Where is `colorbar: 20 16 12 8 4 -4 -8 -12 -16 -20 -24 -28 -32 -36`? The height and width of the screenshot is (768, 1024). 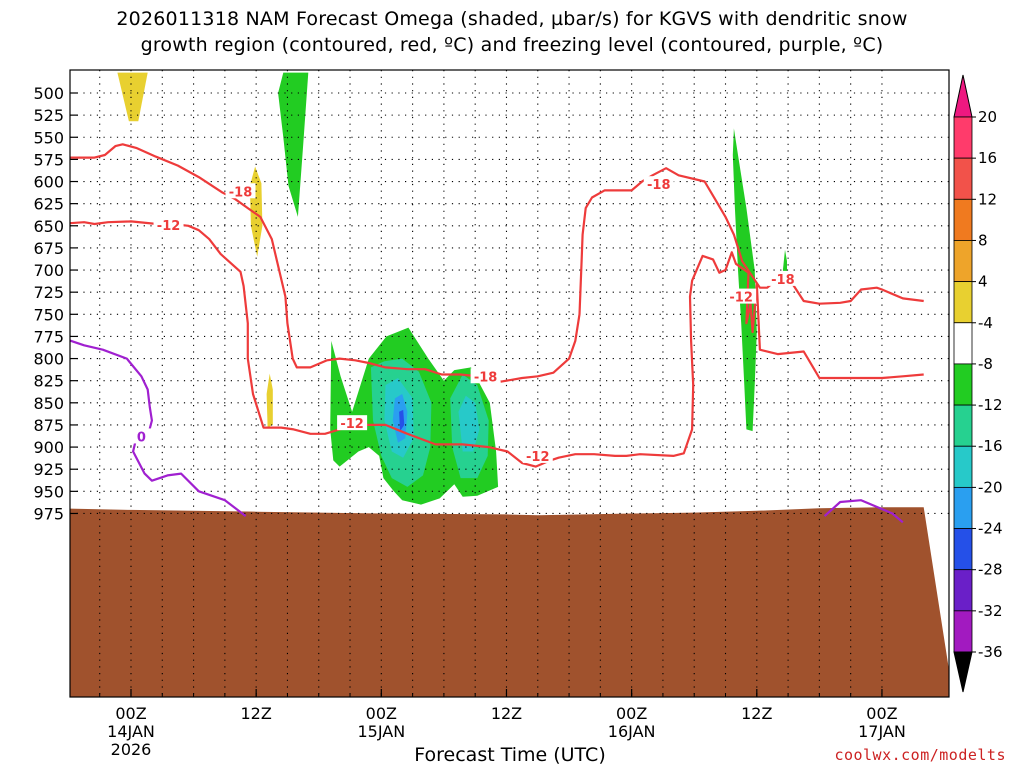 colorbar: 20 16 12 8 4 -4 -8 -12 -16 -20 -24 -28 -32 -36 is located at coordinates (978, 383).